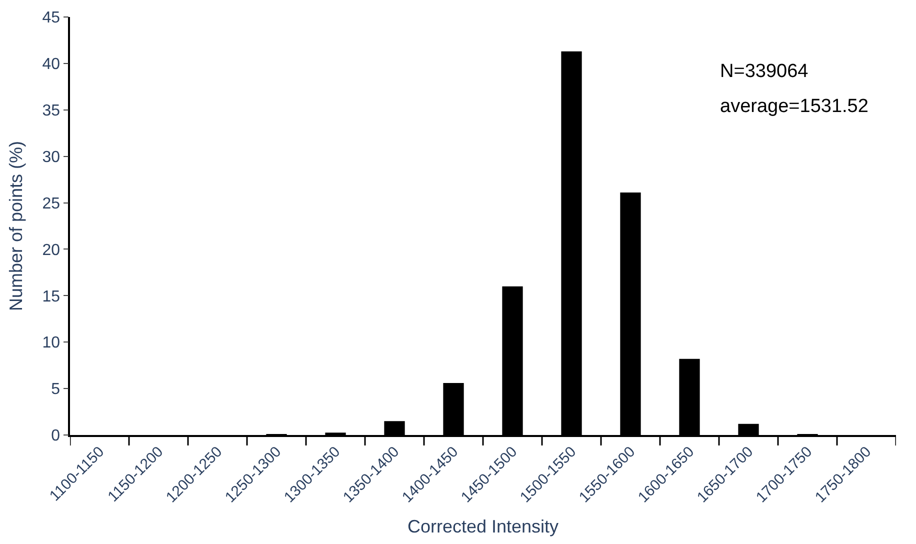  What do you see at coordinates (51, 18) in the screenshot?
I see `y-tick-label: 45` at bounding box center [51, 18].